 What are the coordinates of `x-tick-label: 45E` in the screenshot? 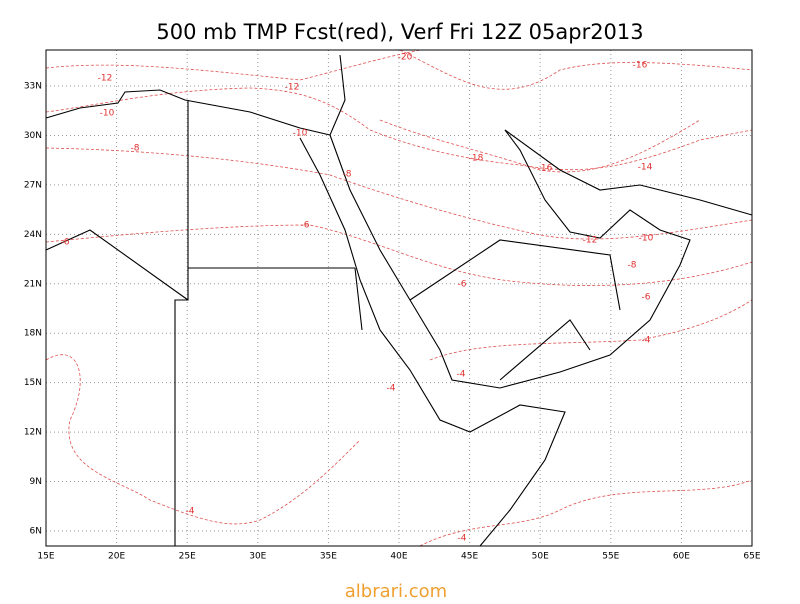 It's located at (469, 557).